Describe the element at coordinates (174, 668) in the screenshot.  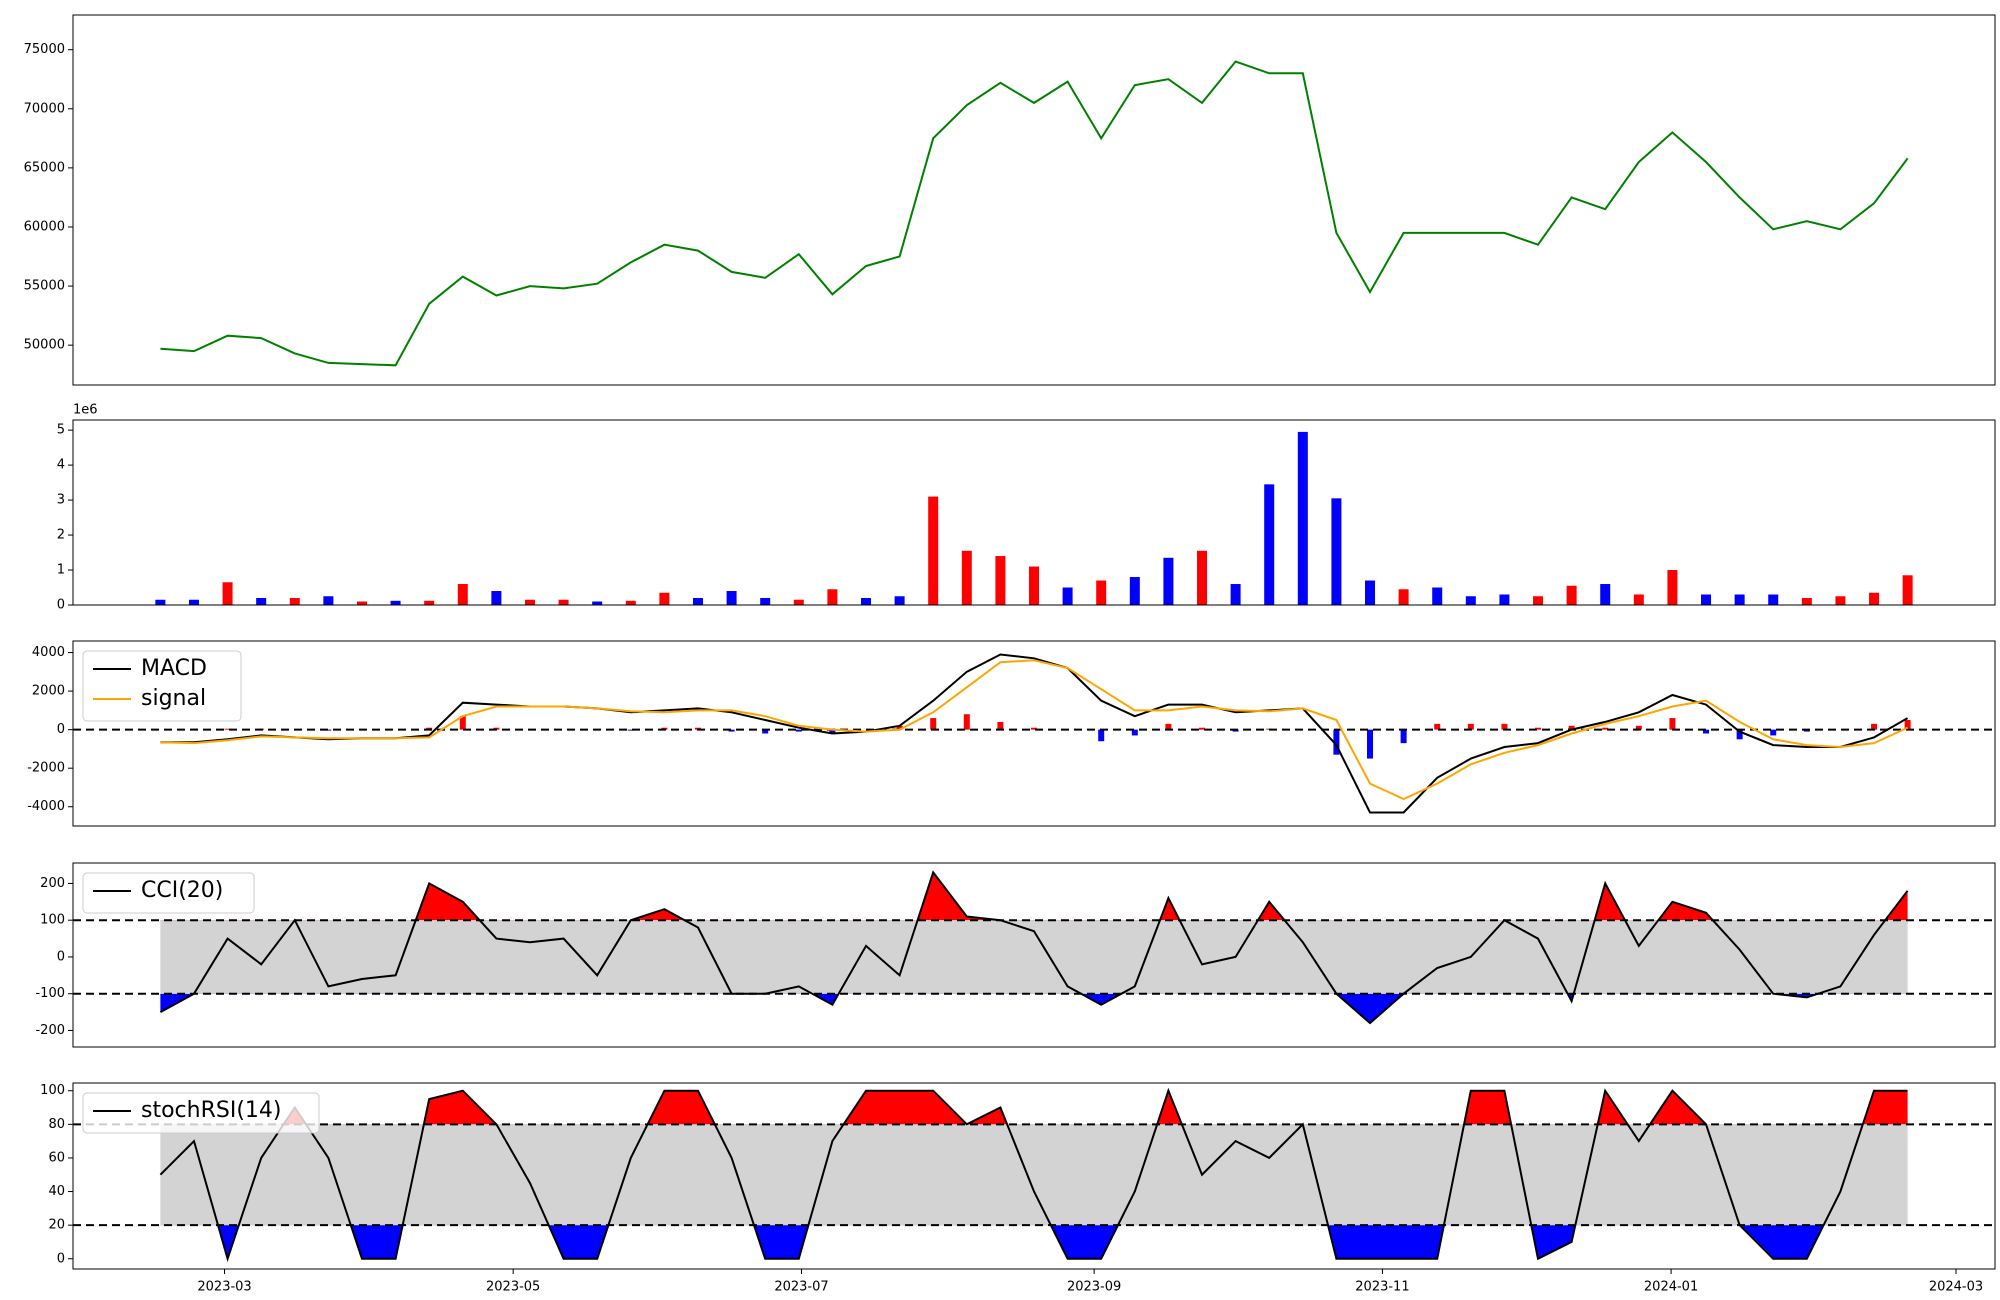
I see `legend-label: MACD` at that location.